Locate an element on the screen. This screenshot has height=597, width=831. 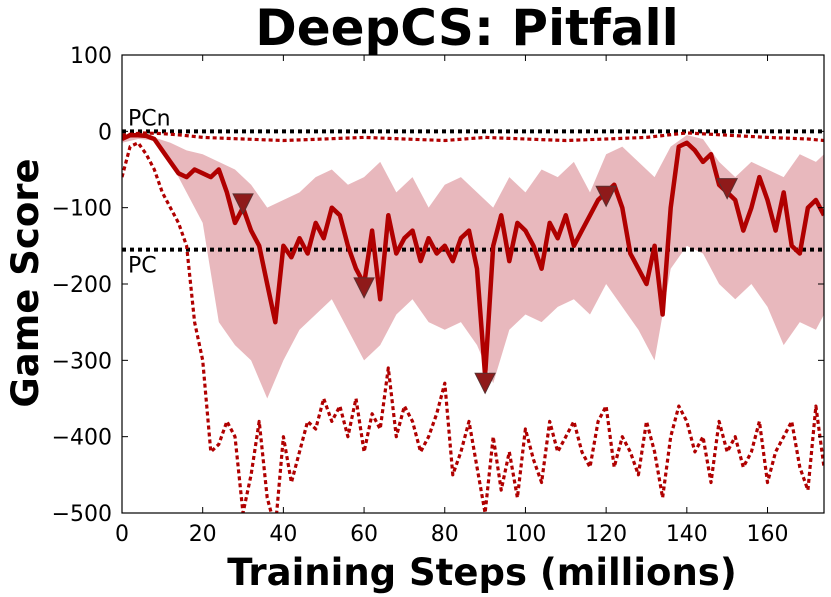
y-tick-label: −100 is located at coordinates (82, 209).